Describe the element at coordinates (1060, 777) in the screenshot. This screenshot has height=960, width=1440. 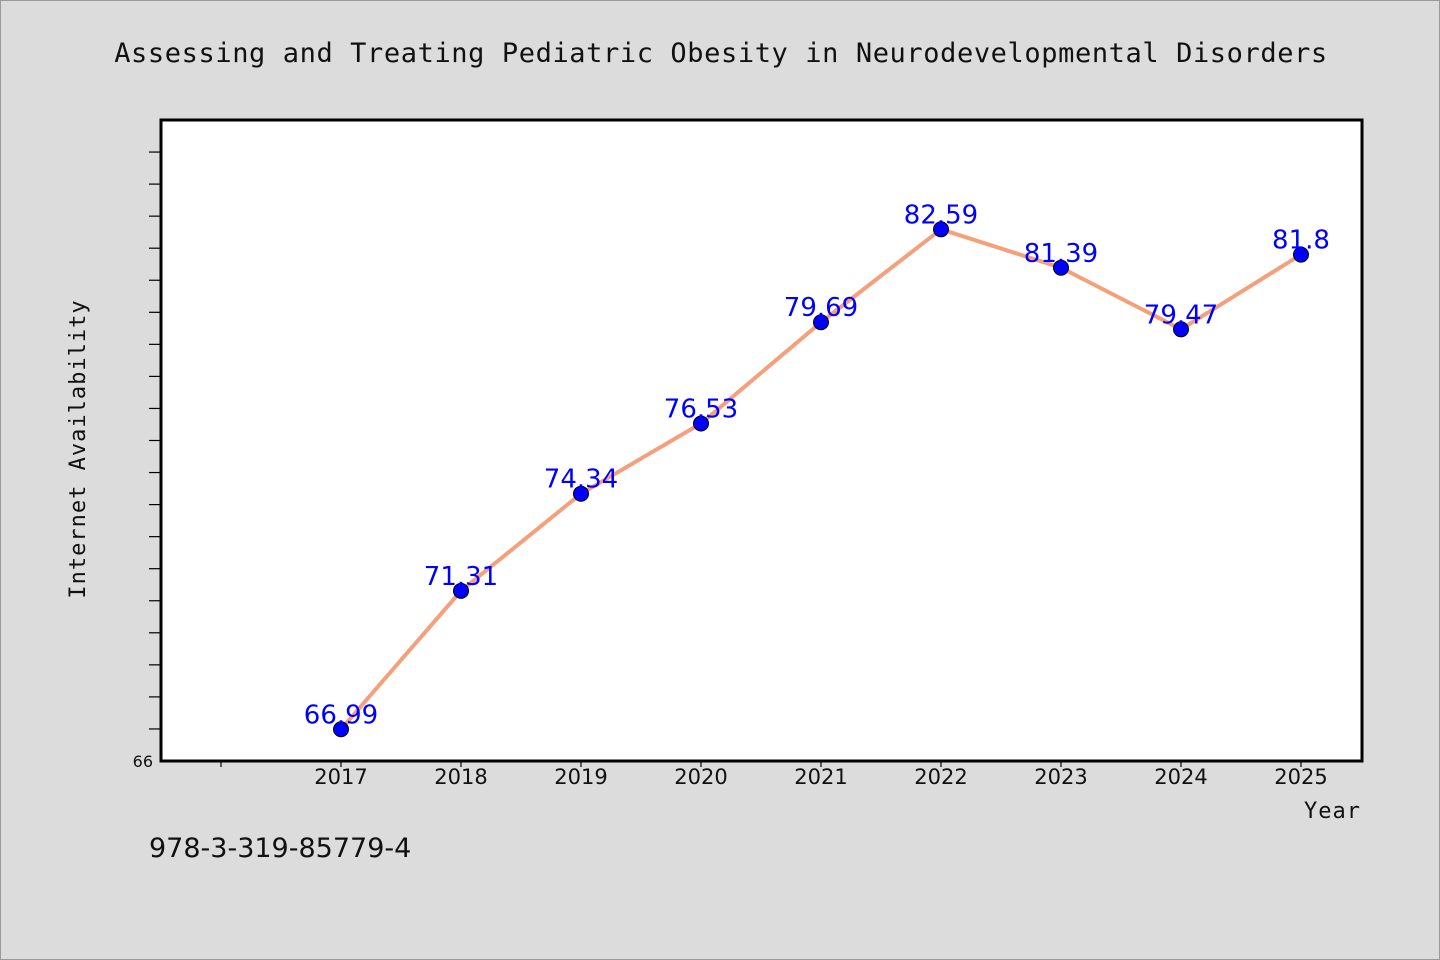
I see `x-tick-label: 2023` at that location.